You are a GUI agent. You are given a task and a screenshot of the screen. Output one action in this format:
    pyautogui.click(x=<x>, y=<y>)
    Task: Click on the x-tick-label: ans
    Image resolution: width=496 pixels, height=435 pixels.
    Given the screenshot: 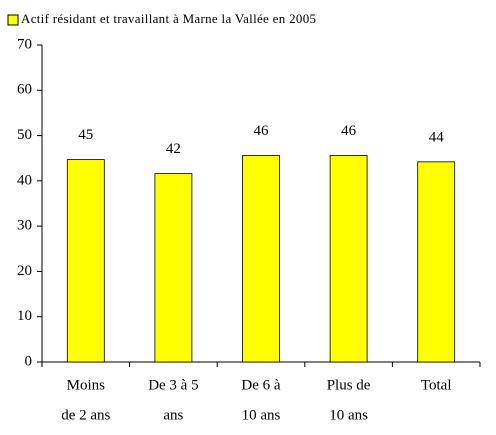 What is the action you would take?
    pyautogui.click(x=173, y=415)
    